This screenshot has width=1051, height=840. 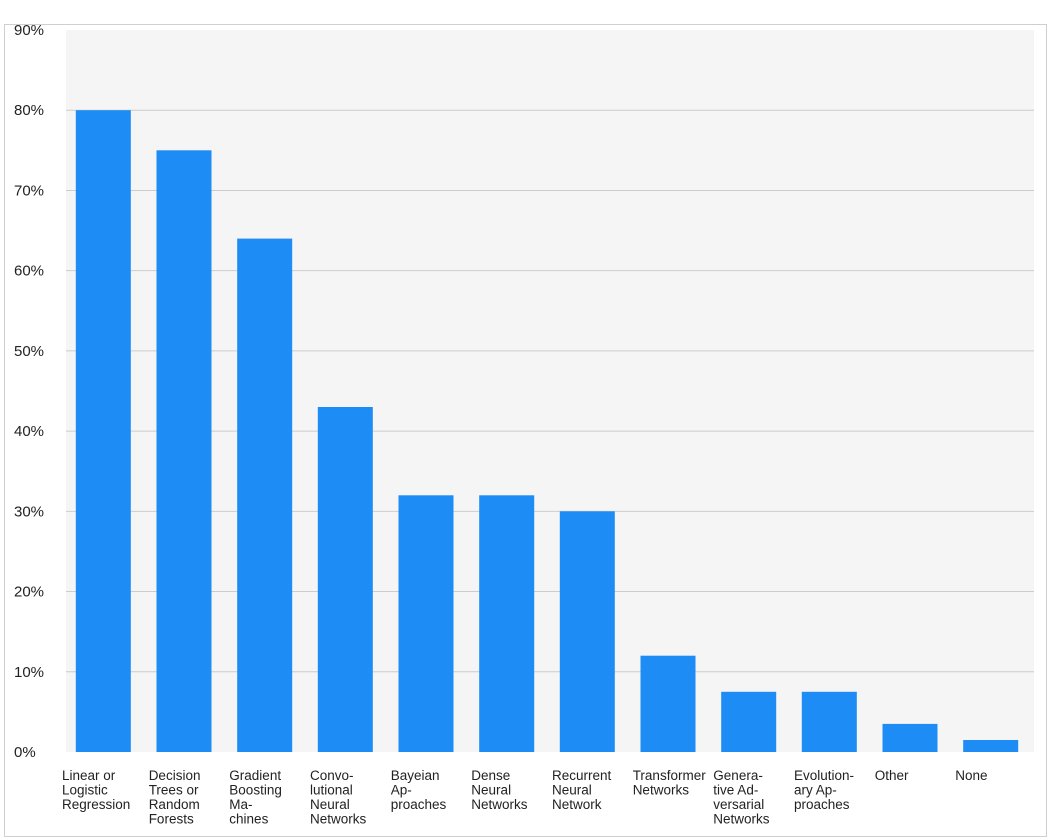 I want to click on x-tick-label: None, so click(x=971, y=775).